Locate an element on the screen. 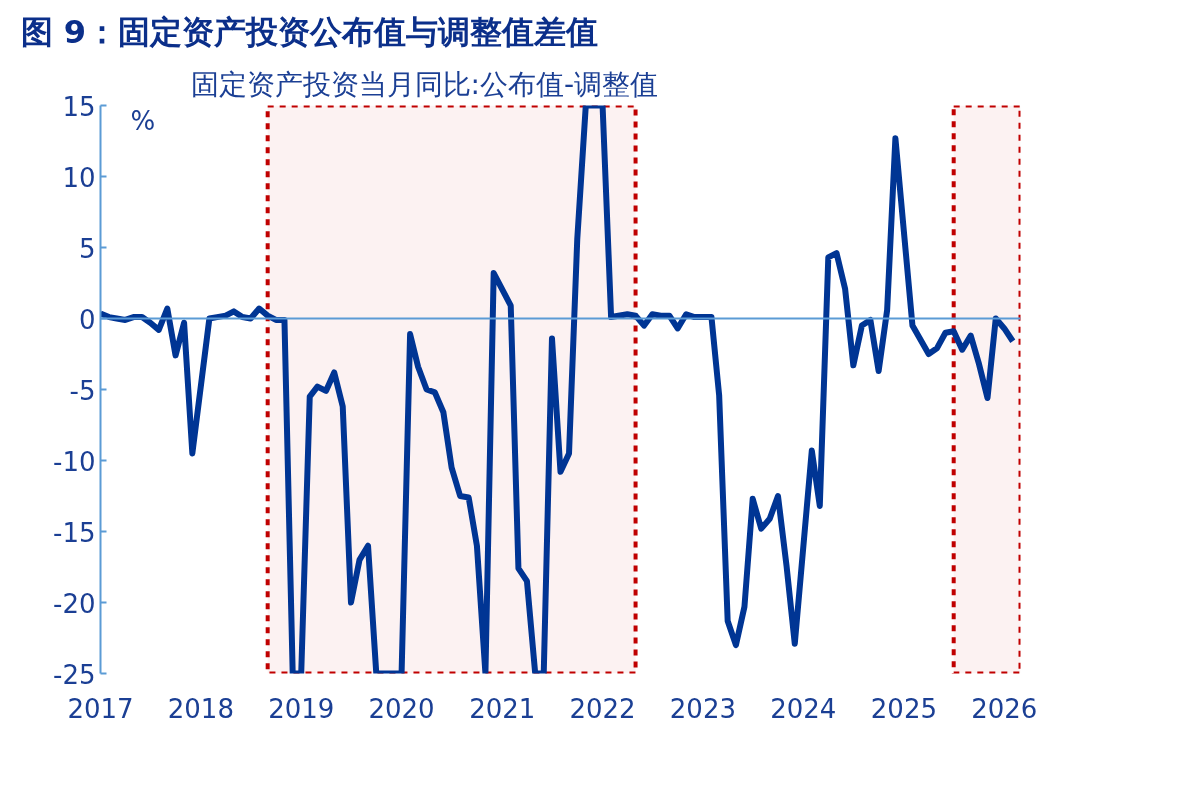 This screenshot has width=1198, height=787. y-axis-title: % is located at coordinates (143, 120).